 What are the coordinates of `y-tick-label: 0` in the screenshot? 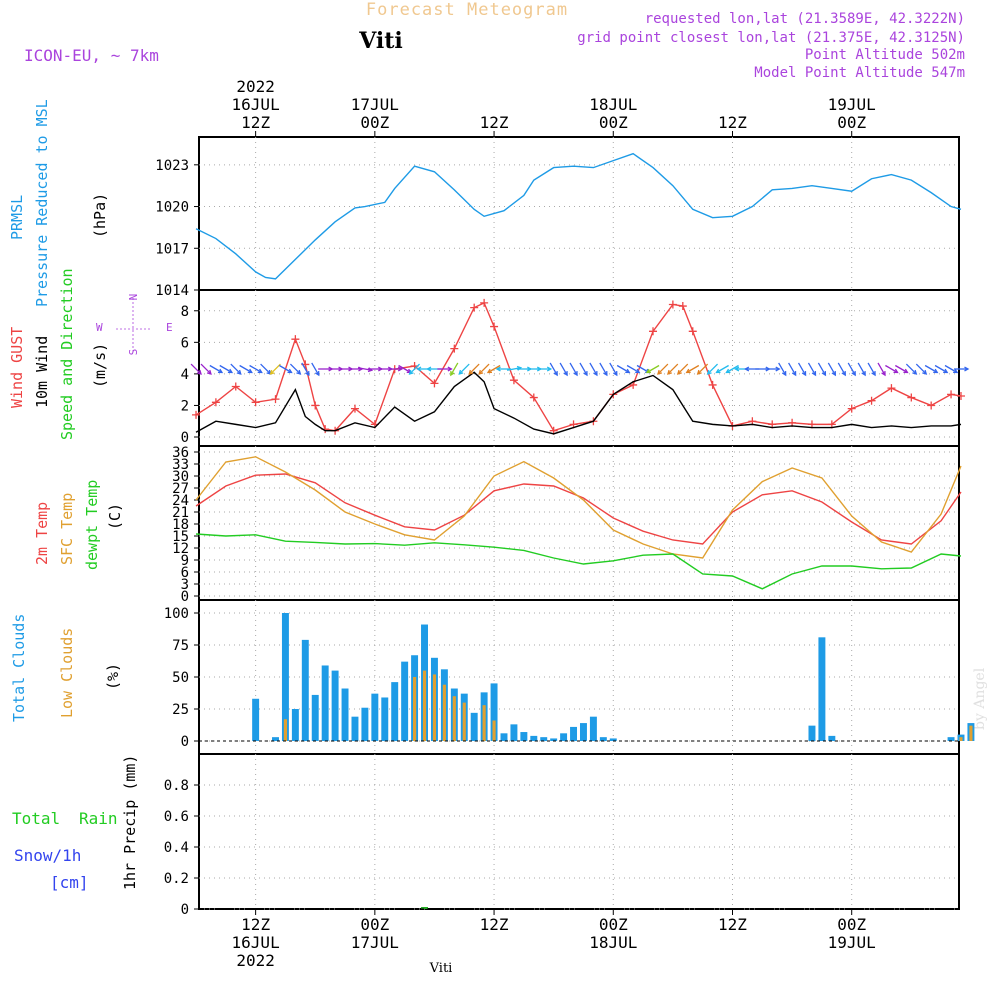 It's located at (185, 910).